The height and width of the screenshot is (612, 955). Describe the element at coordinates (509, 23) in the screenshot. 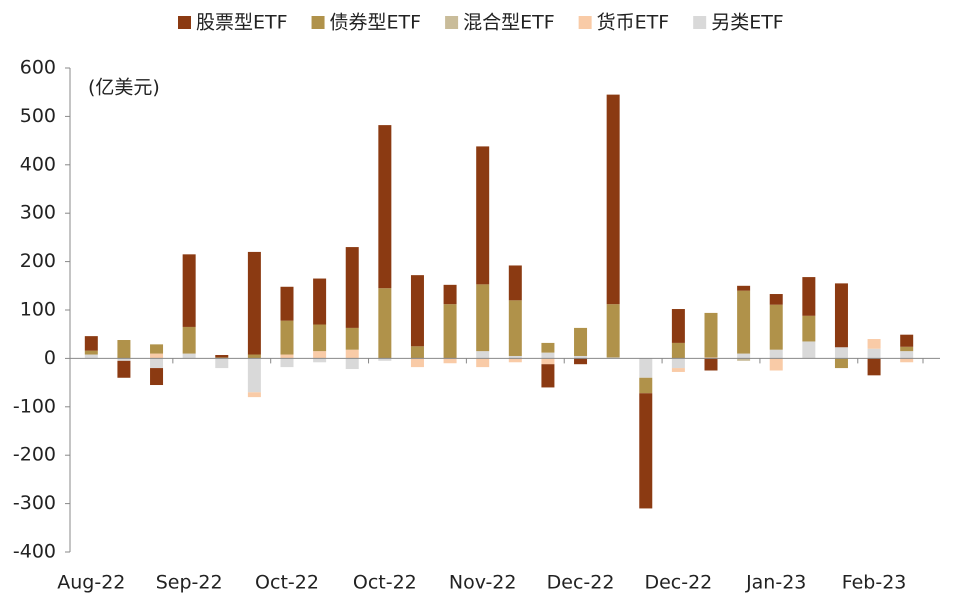

I see `legend-label: 混合型ETF` at that location.